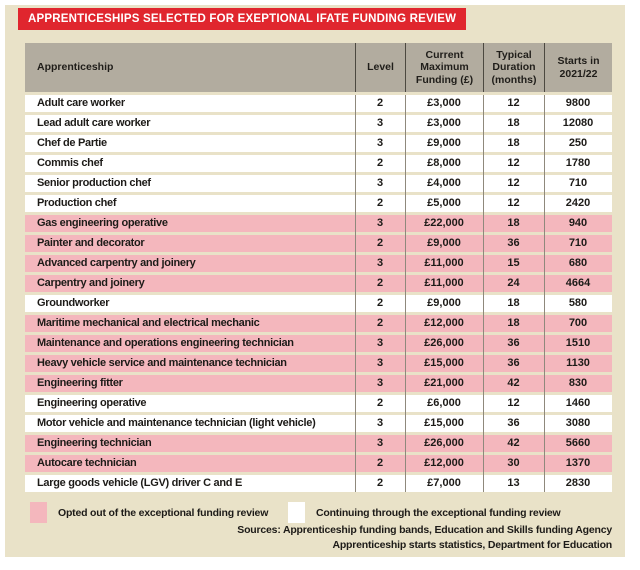 This screenshot has width=640, height=570. Describe the element at coordinates (72, 143) in the screenshot. I see `cell-name: Chef de Partie` at that location.